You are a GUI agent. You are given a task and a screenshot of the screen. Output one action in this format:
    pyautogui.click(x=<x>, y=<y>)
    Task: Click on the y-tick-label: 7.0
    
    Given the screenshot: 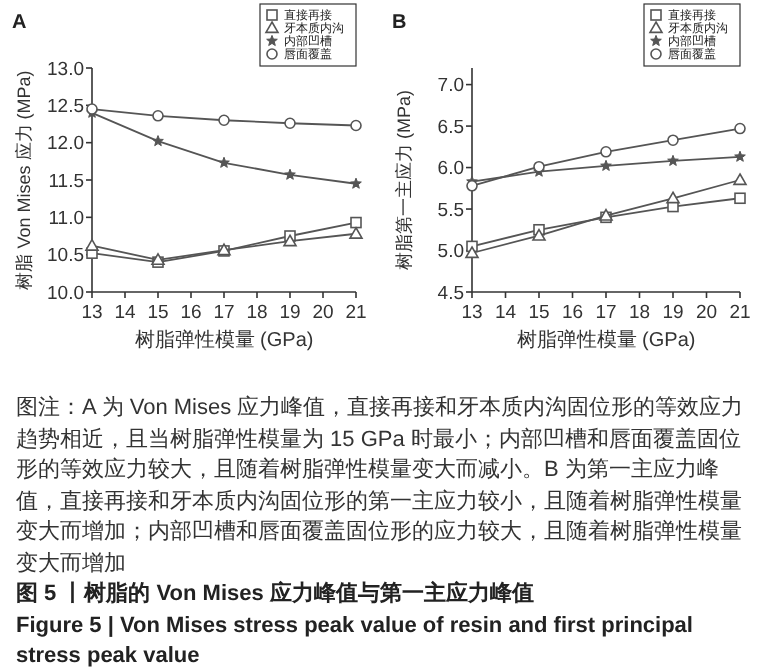 What is the action you would take?
    pyautogui.click(x=450, y=86)
    